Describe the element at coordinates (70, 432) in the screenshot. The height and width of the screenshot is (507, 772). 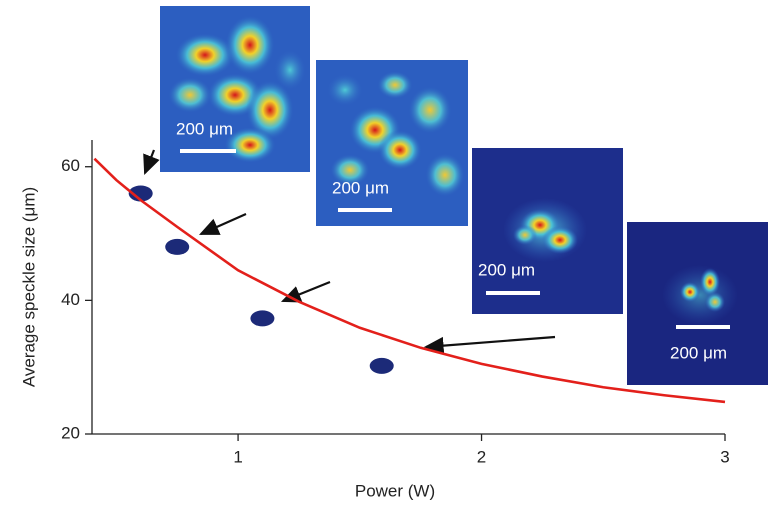
I see `y-tick-label: 20` at that location.